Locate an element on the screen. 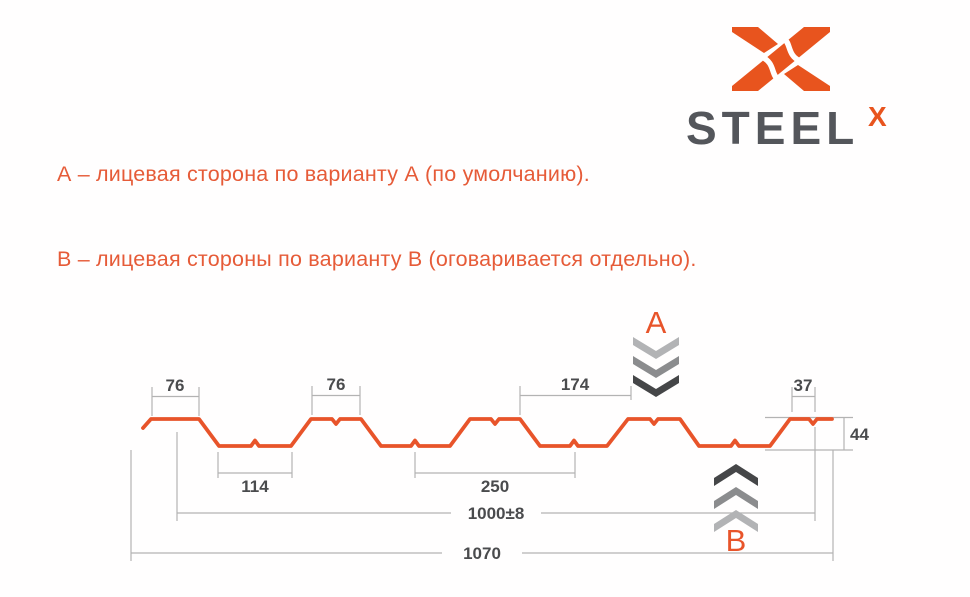 The image size is (970, 597). dim-174: 174 is located at coordinates (575, 384).